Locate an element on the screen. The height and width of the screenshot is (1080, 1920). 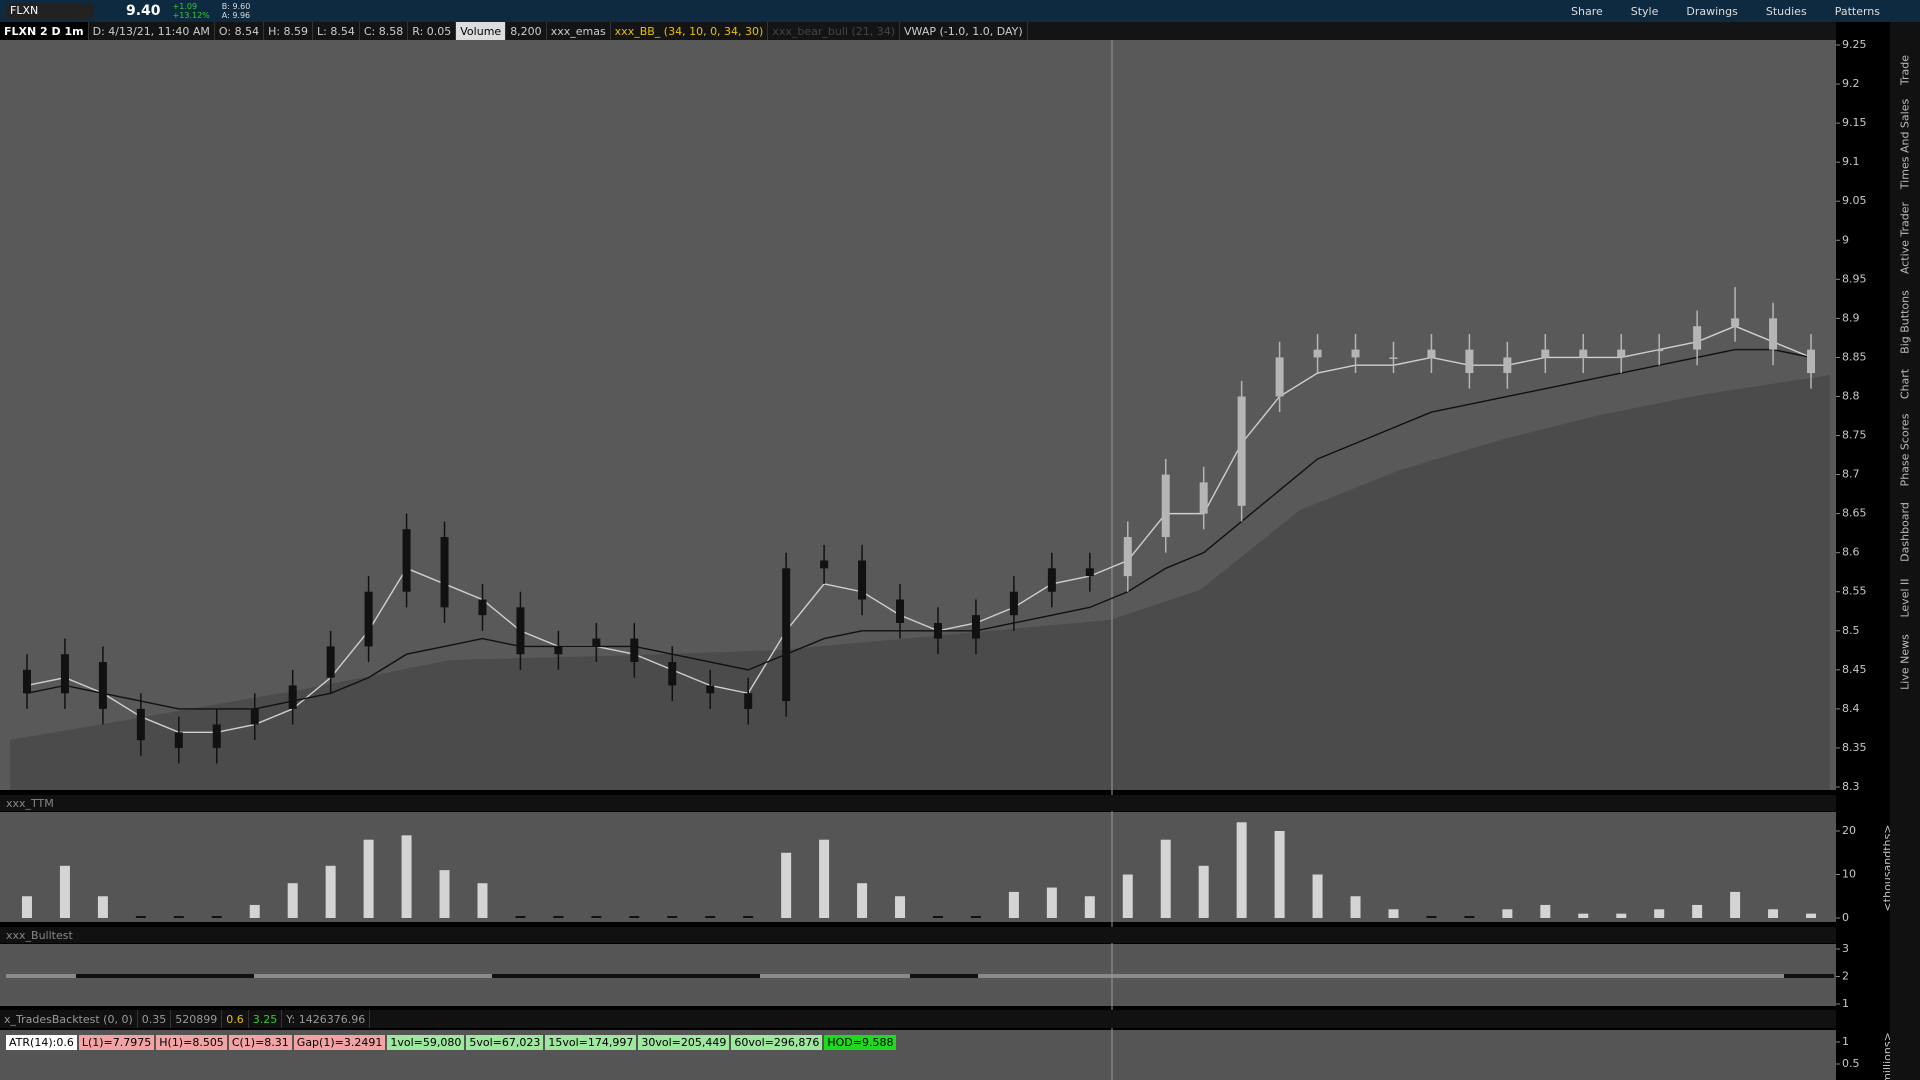
toolbar-button: Drawings is located at coordinates (1712, 11).